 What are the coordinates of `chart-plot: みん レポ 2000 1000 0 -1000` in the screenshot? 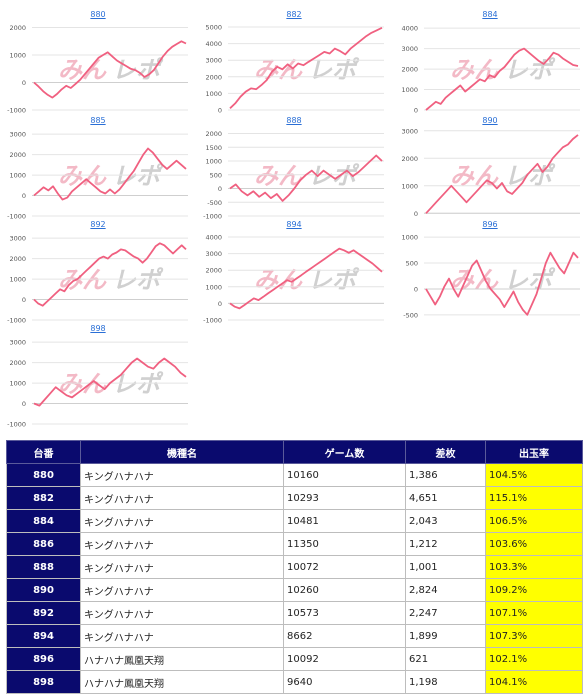 It's located at (97, 69).